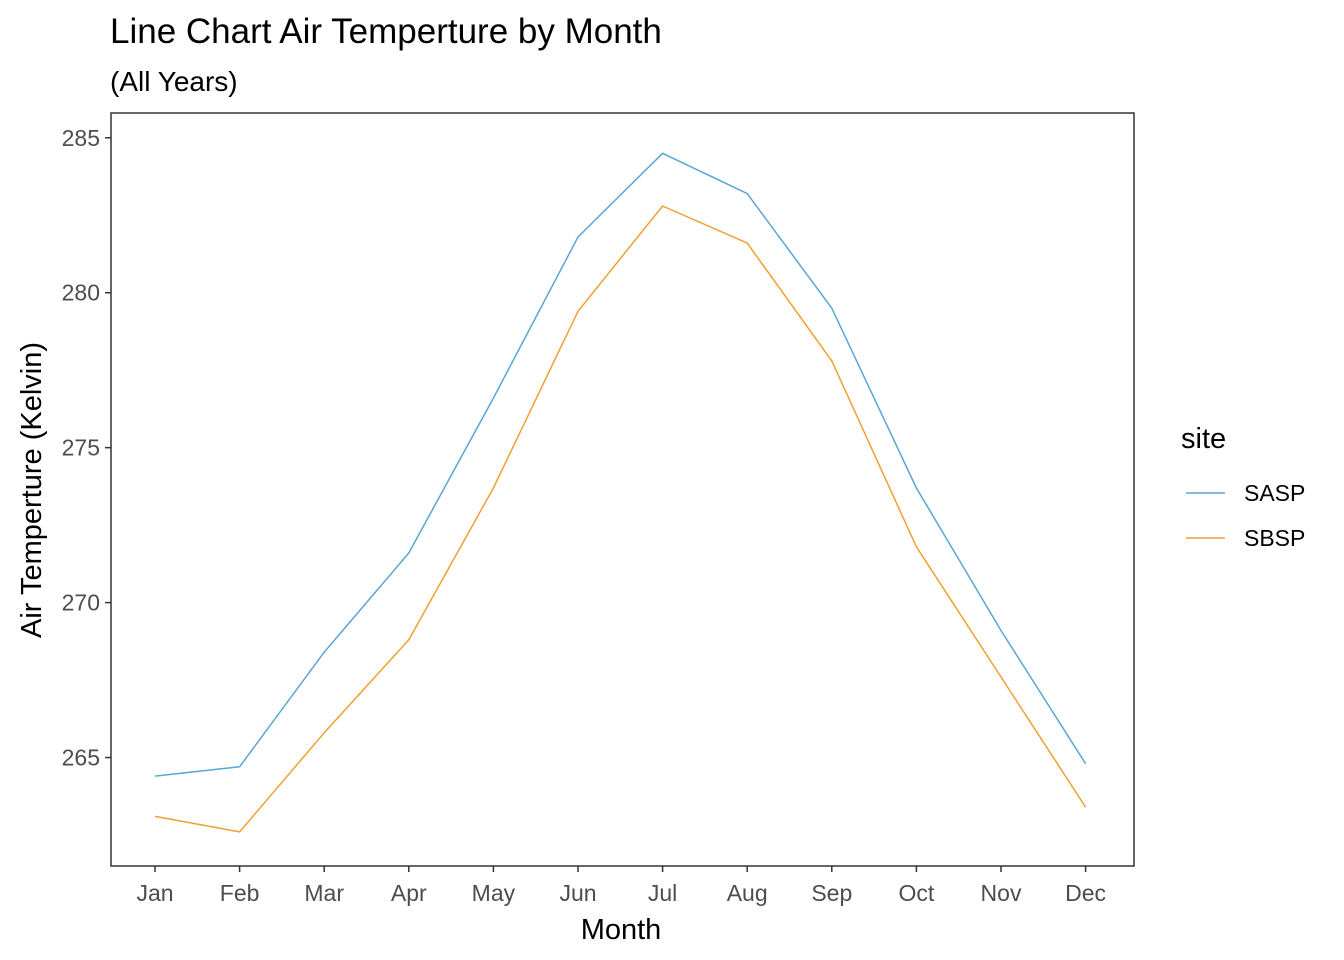 This screenshot has width=1344, height=960. I want to click on y-tick-label: 265, so click(81, 758).